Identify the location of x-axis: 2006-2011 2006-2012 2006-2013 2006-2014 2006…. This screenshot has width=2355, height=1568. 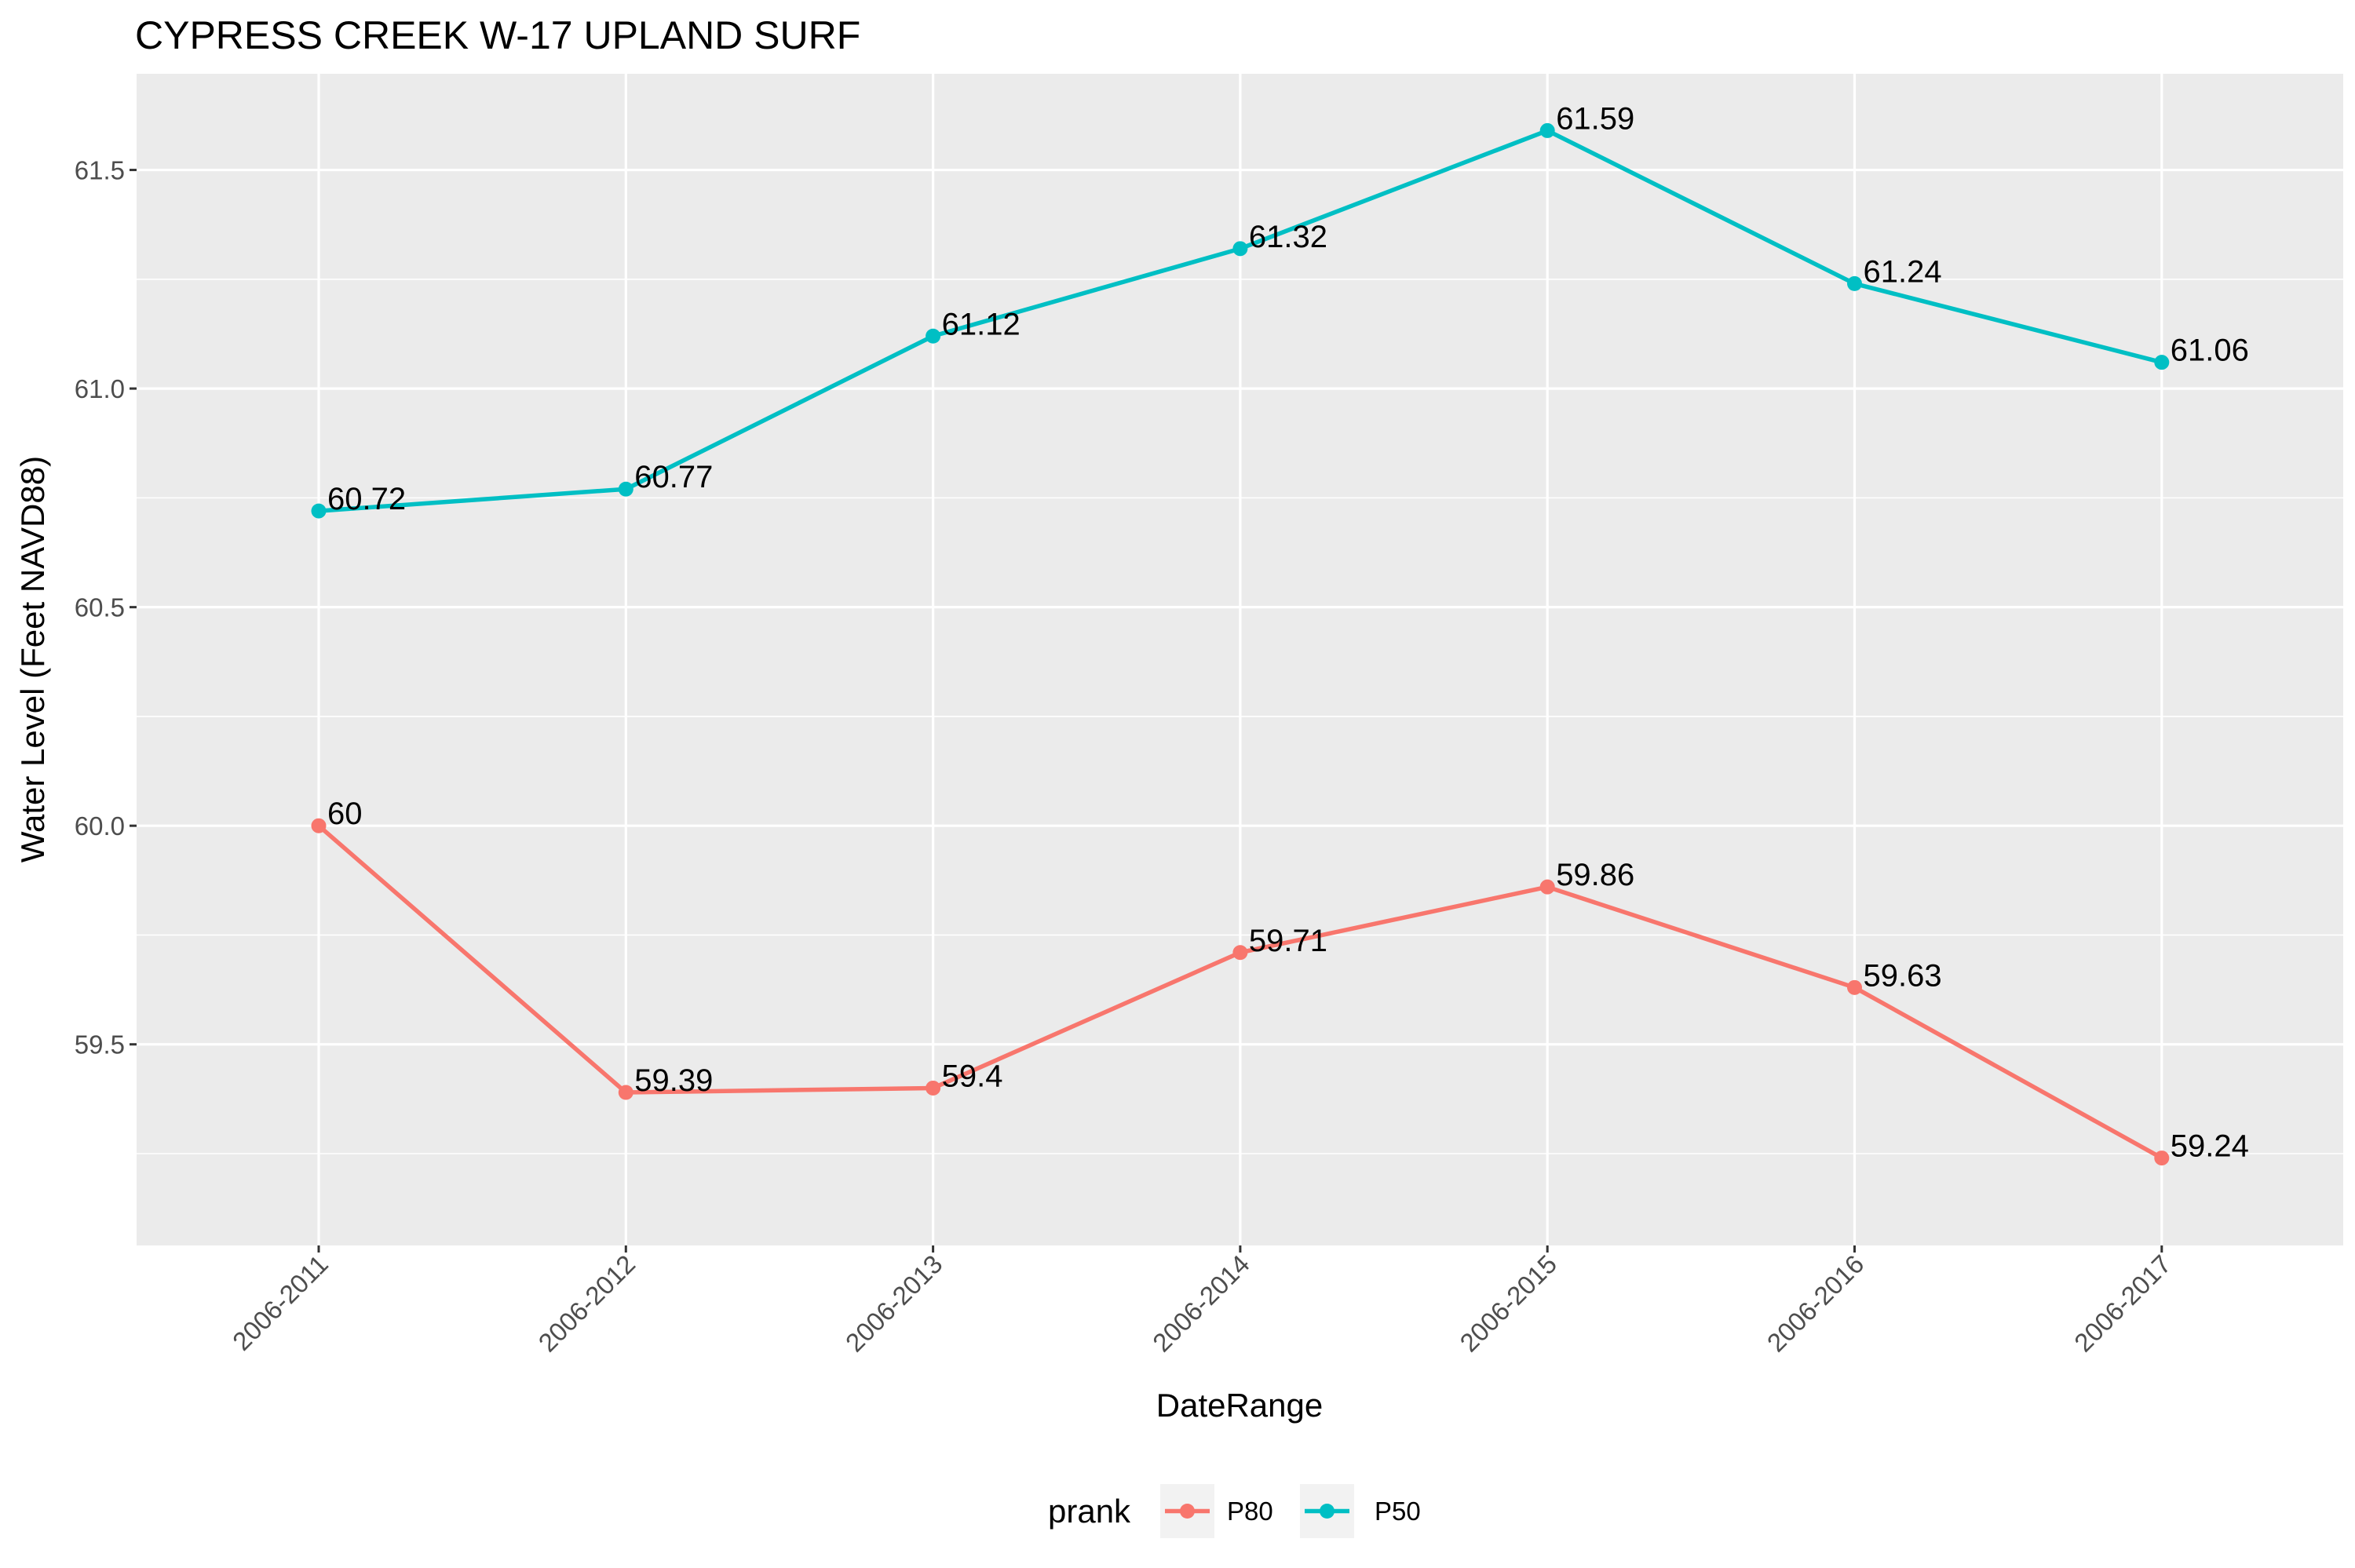
(1202, 1301).